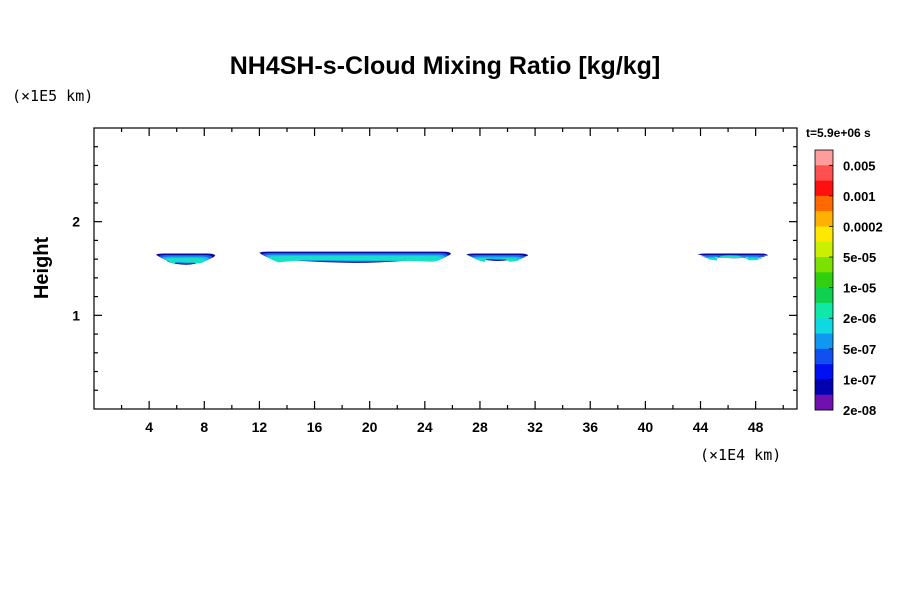 The width and height of the screenshot is (900, 600). Describe the element at coordinates (535, 427) in the screenshot. I see `x-tick-label: 32` at that location.